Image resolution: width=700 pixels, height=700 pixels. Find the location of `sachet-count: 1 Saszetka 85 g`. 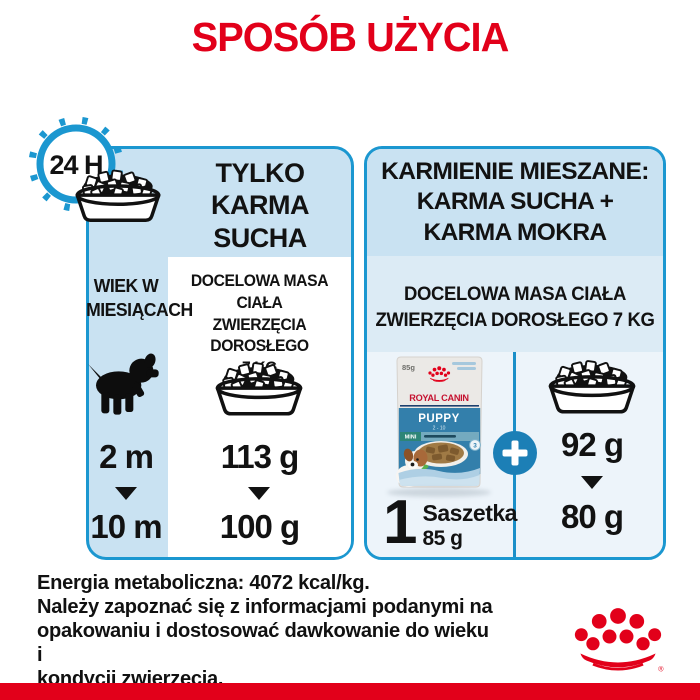

sachet-count: 1 Saszetka 85 g is located at coordinates (450, 522).